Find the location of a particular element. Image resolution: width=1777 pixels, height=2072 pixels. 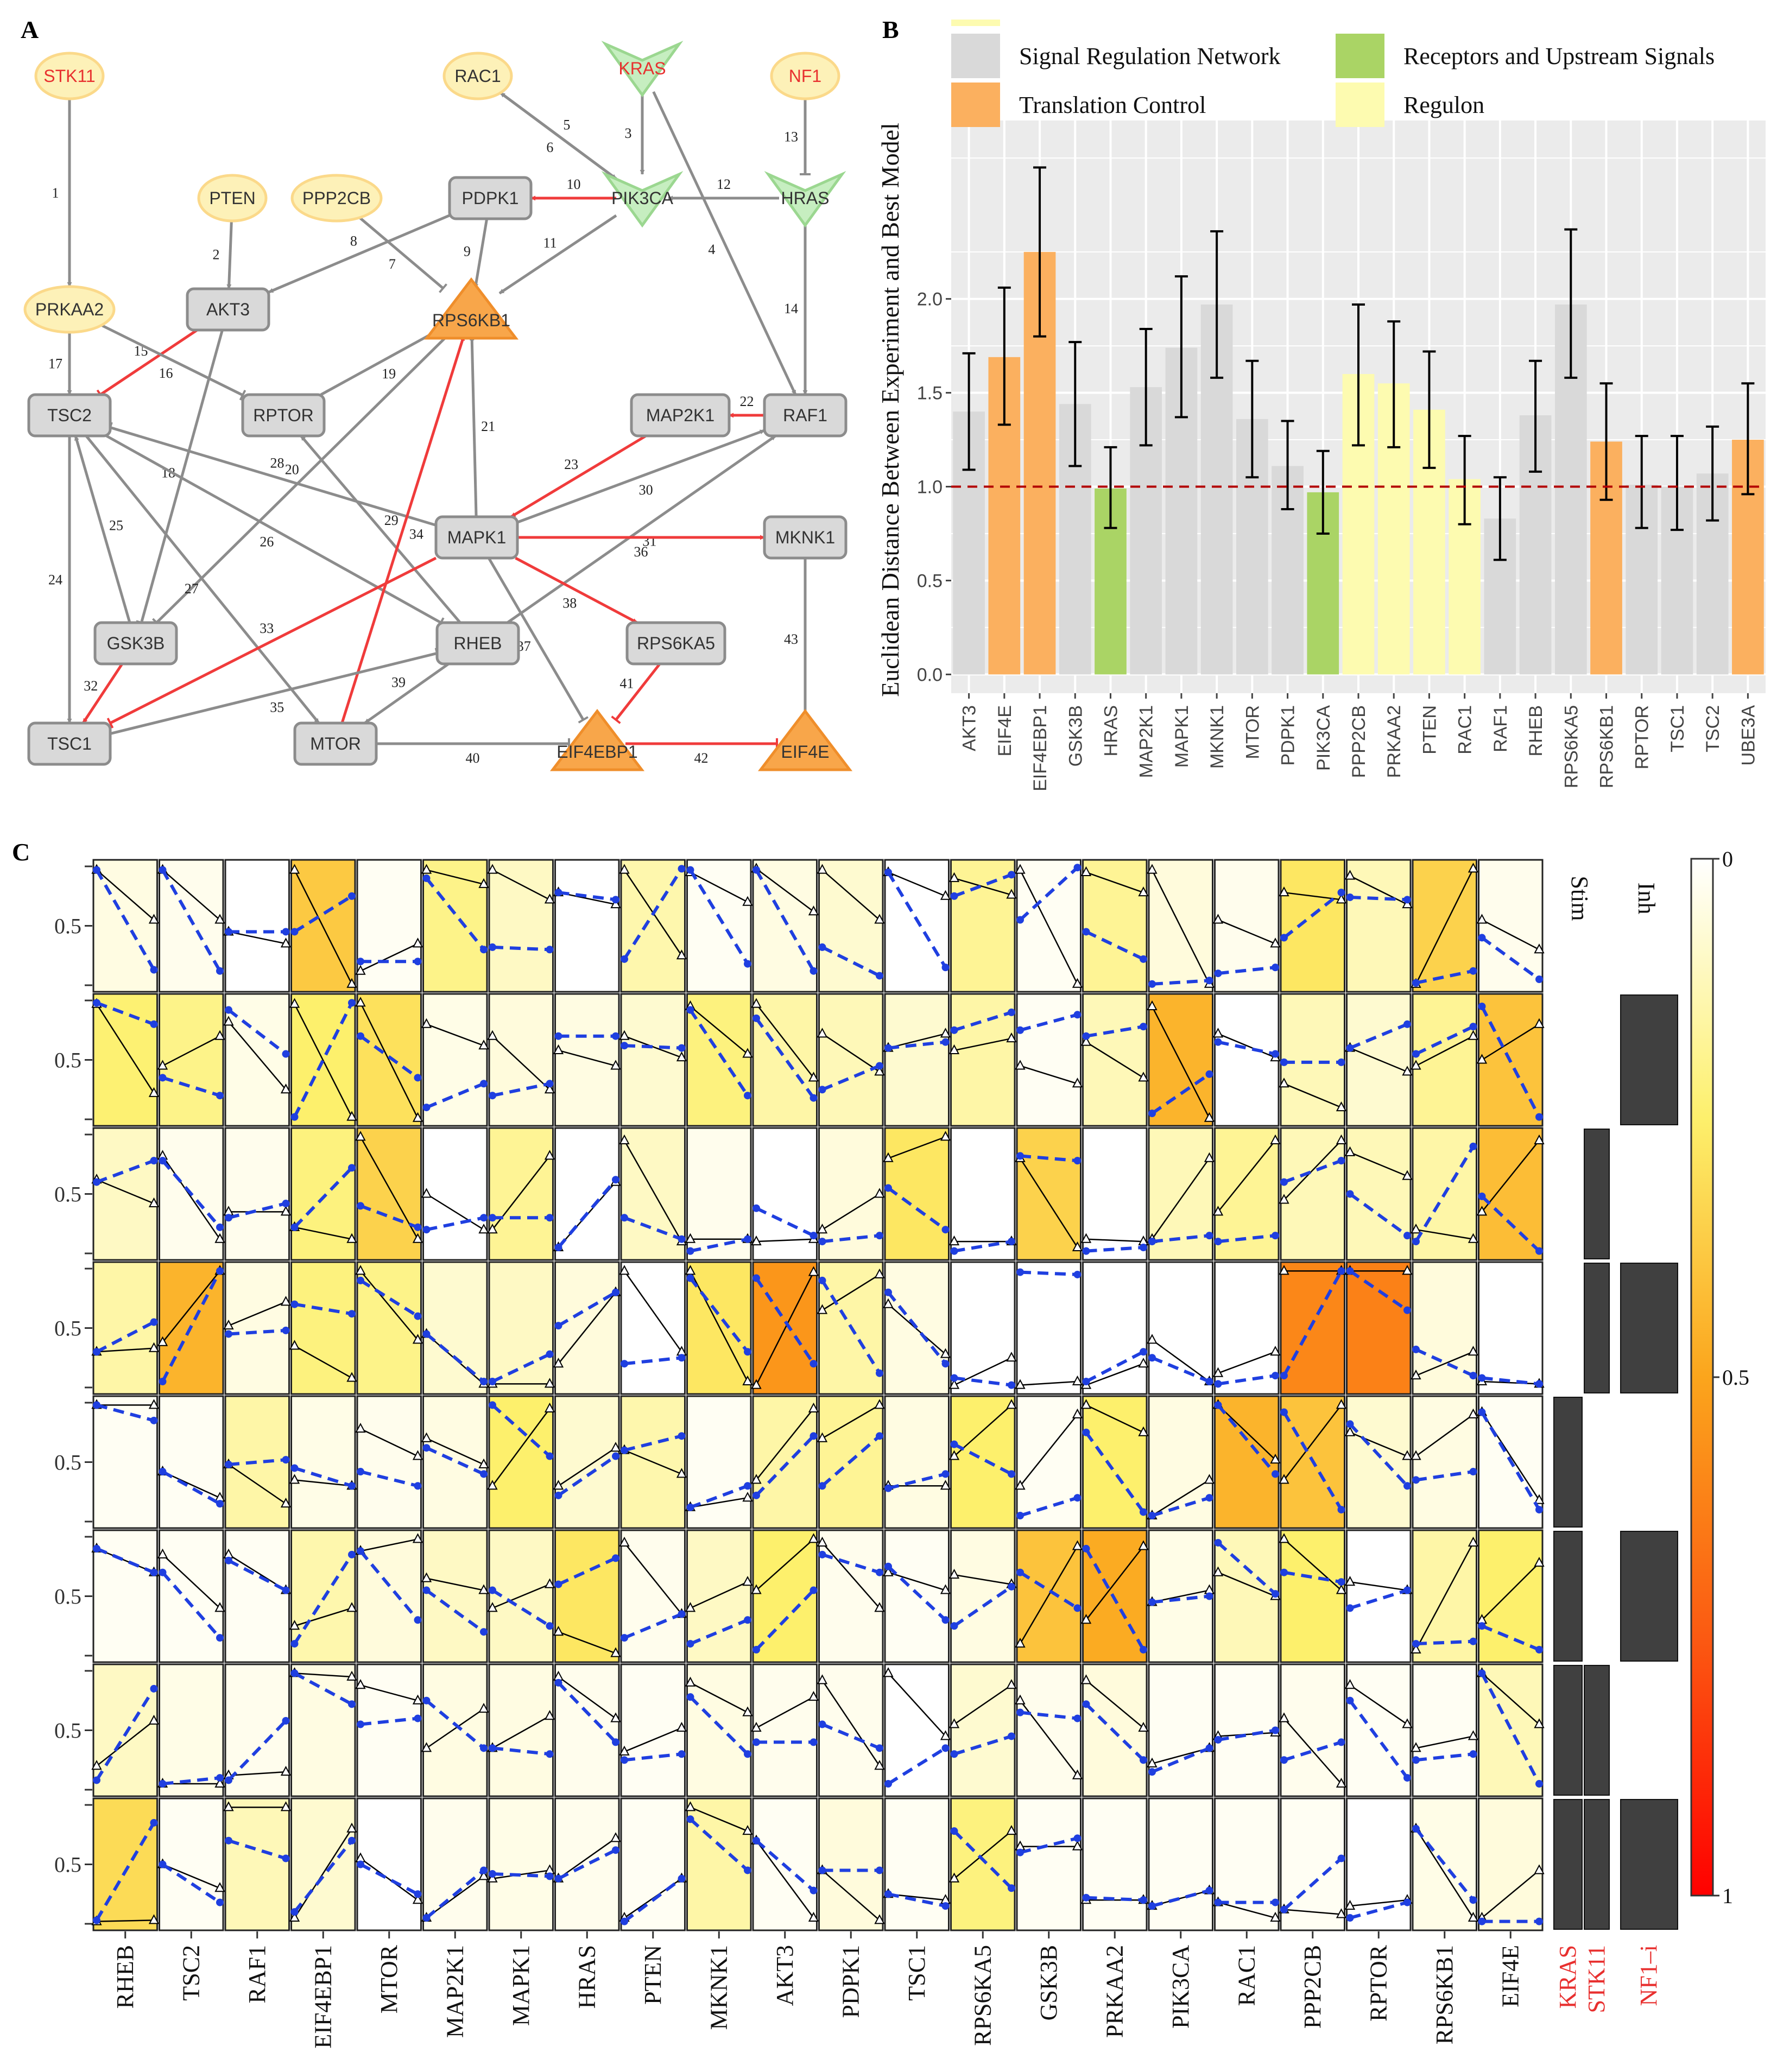

x-tick-label-rps6kb1: RPS6KB1 is located at coordinates (1607, 746).